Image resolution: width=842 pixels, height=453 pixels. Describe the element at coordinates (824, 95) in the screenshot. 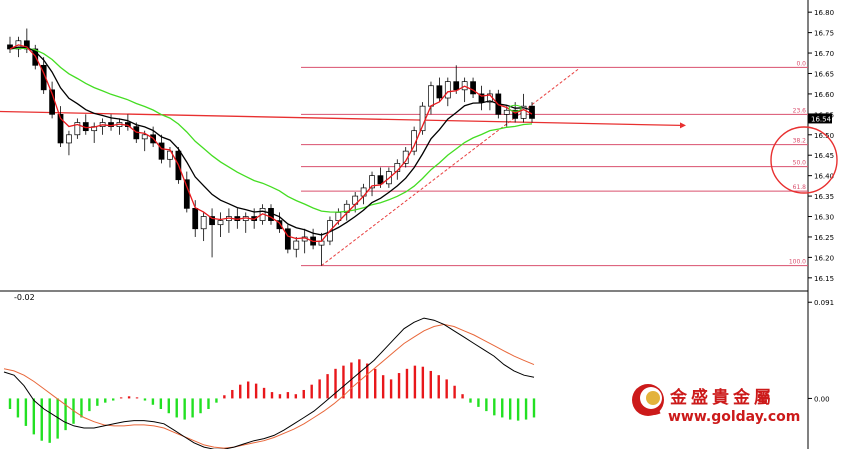

I see `price-tick-label: 16.60` at that location.